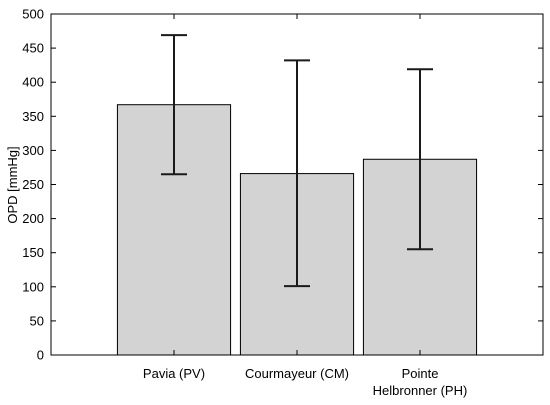 This screenshot has height=405, width=550. Describe the element at coordinates (420, 373) in the screenshot. I see `x-tick-label: Pointe` at that location.